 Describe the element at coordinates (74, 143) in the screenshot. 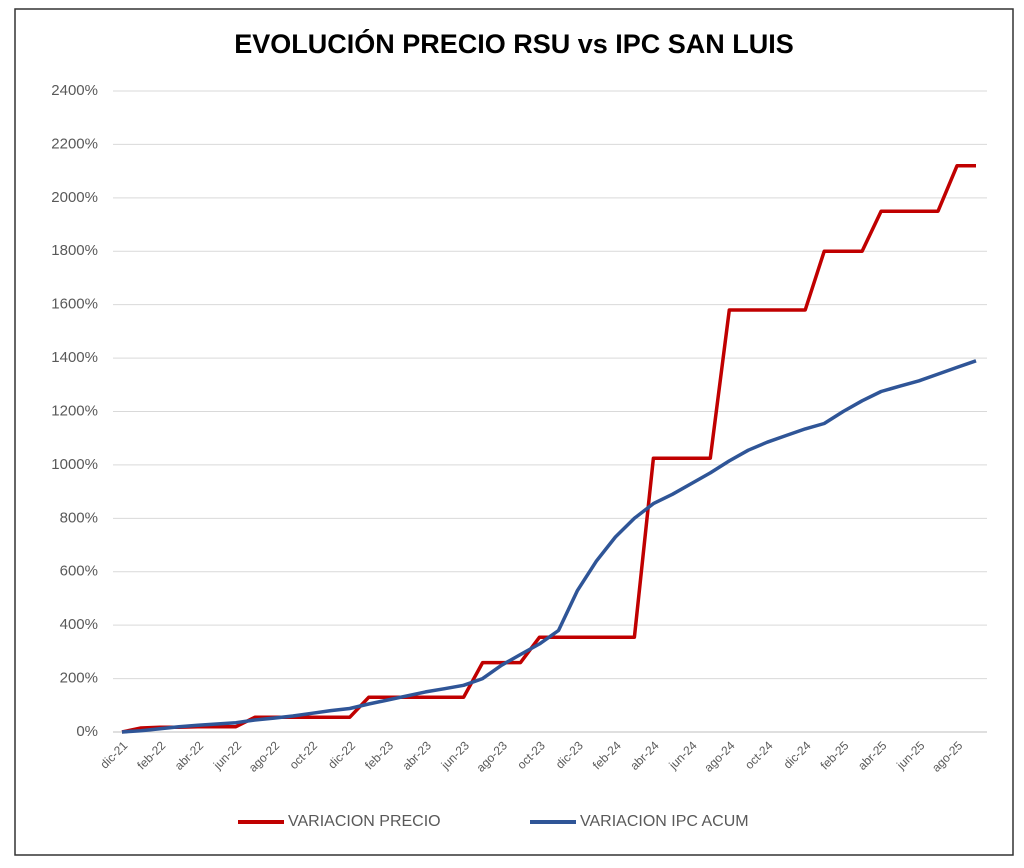

I see `y-tick-label: 2200%` at that location.